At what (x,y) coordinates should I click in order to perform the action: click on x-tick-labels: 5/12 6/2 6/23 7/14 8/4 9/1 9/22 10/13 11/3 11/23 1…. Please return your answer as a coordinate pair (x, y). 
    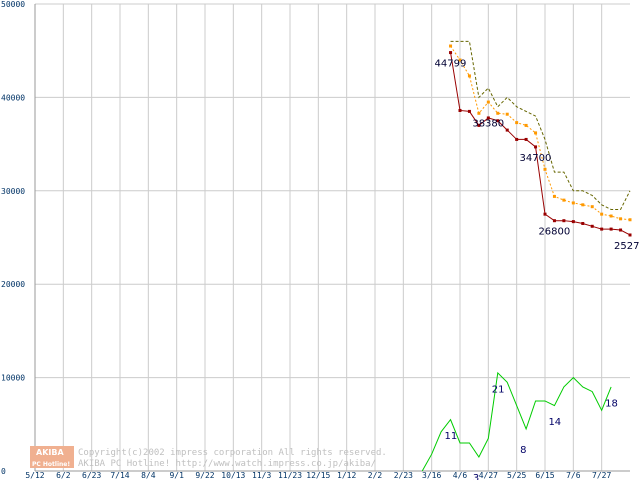
    Looking at the image, I should click on (318, 475).